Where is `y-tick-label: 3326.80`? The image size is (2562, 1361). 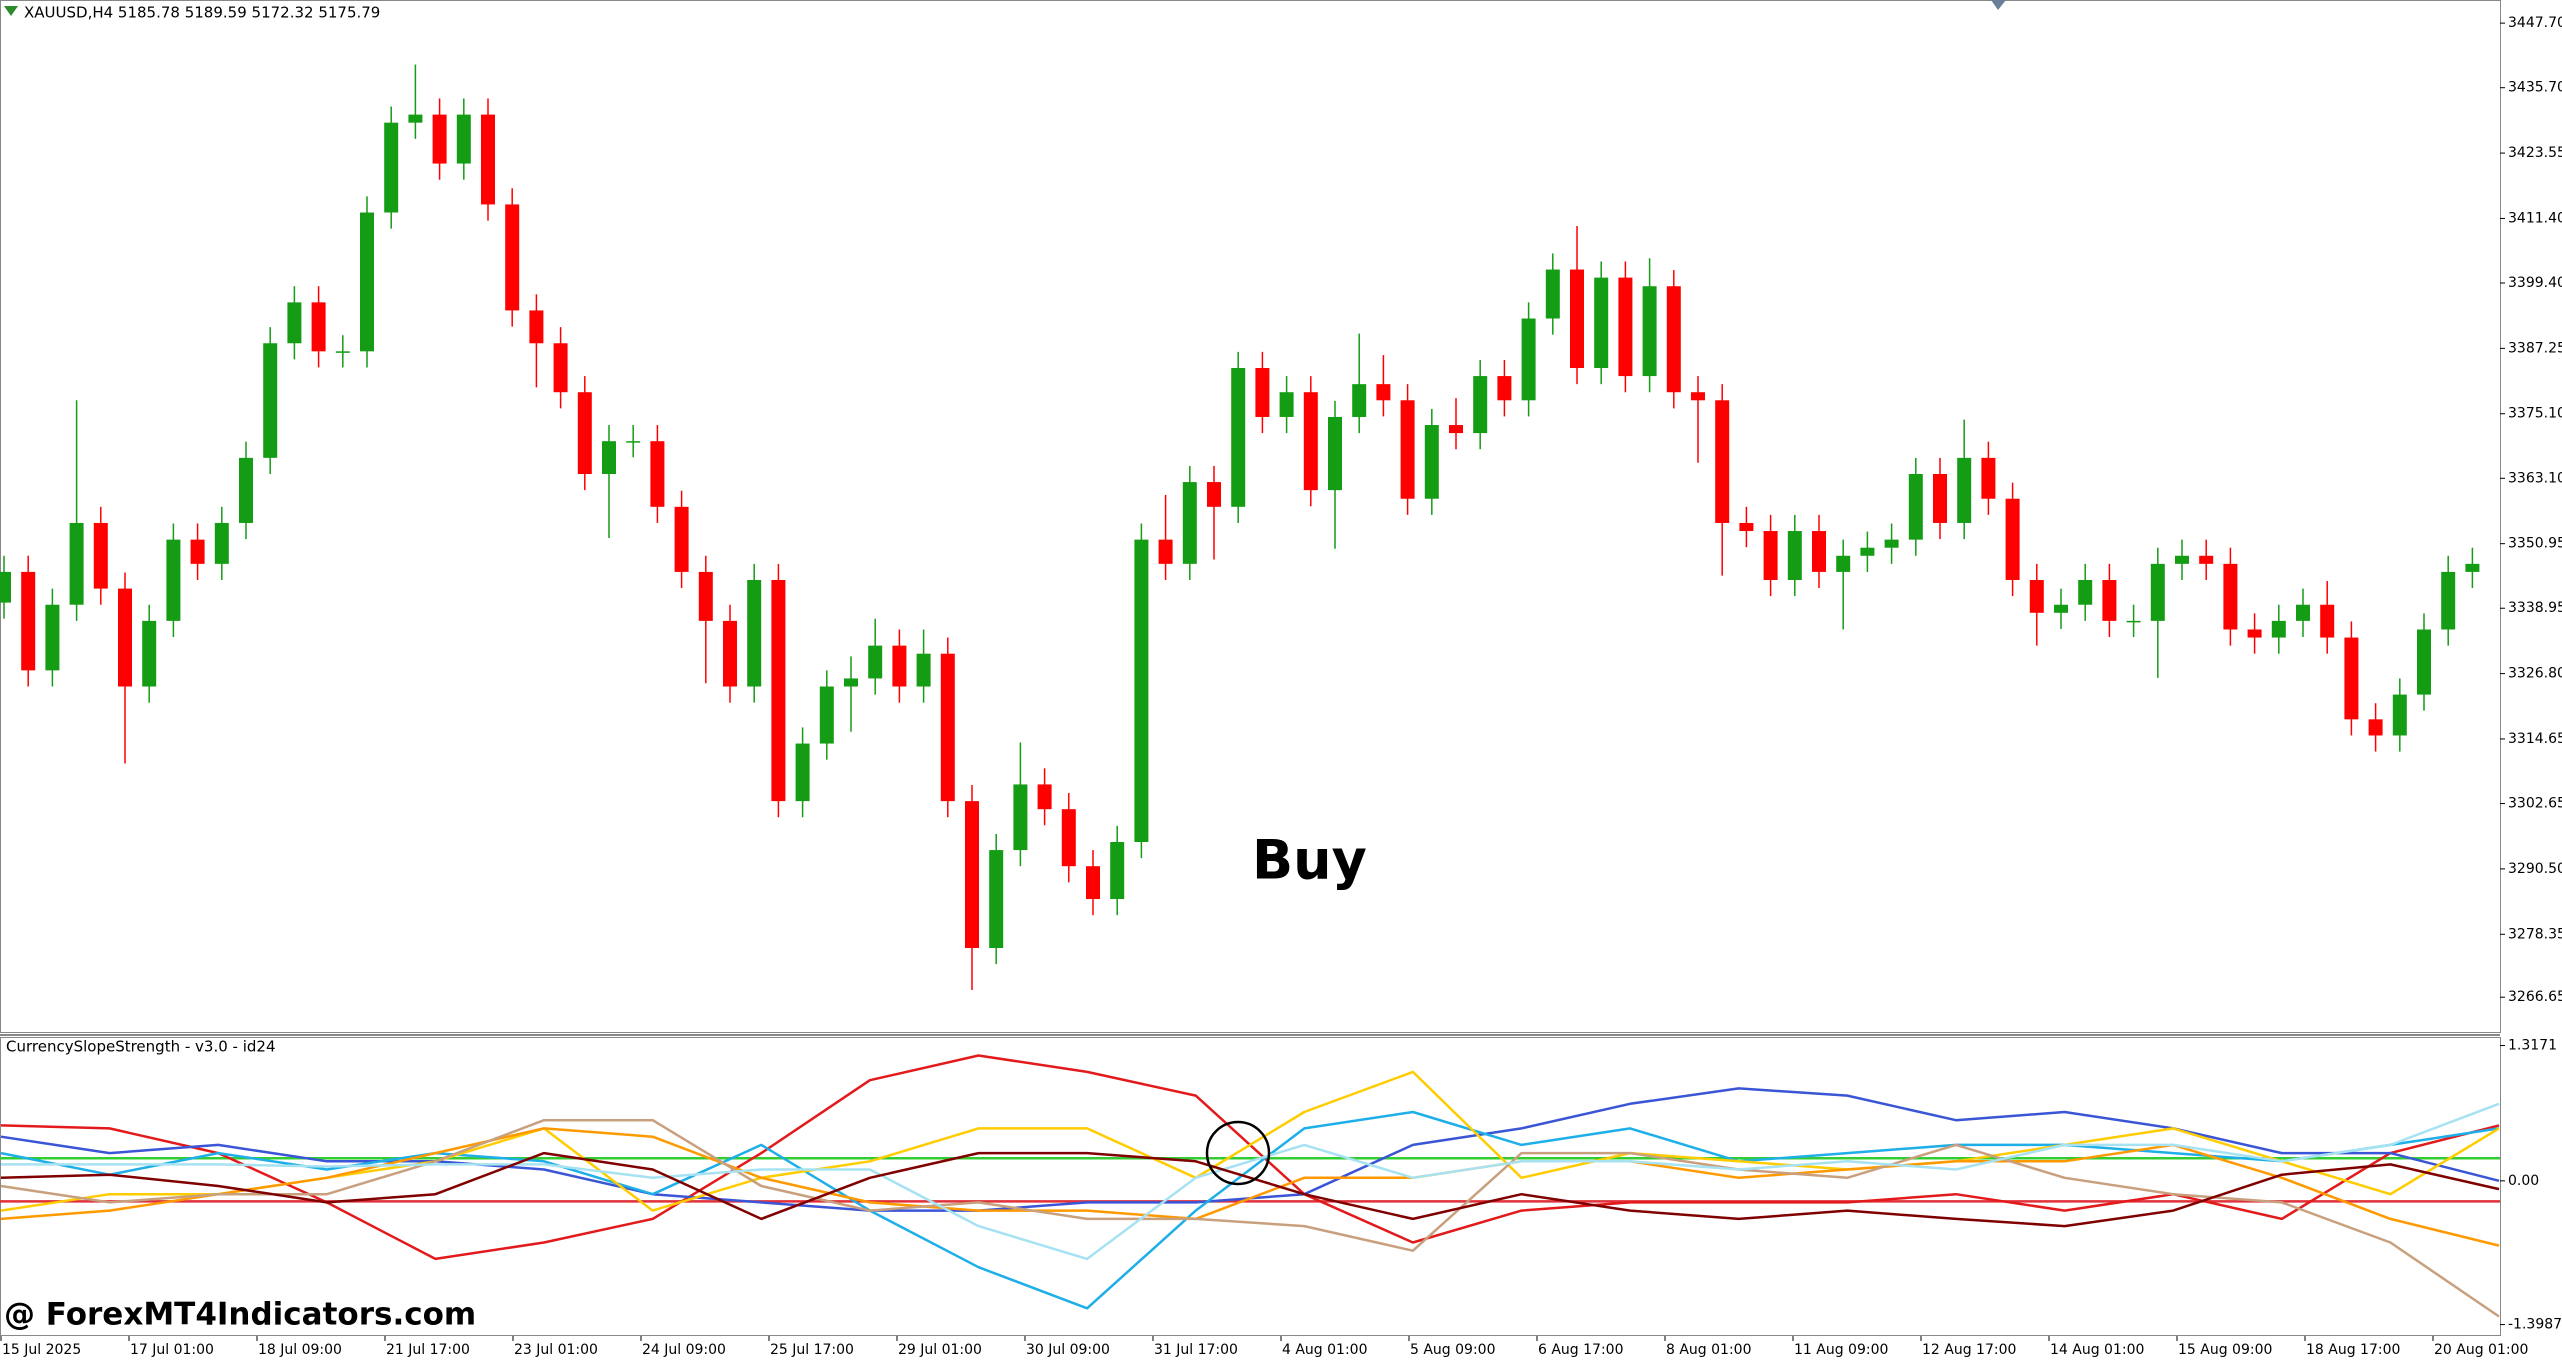
y-tick-label: 3326.80 is located at coordinates (2535, 674).